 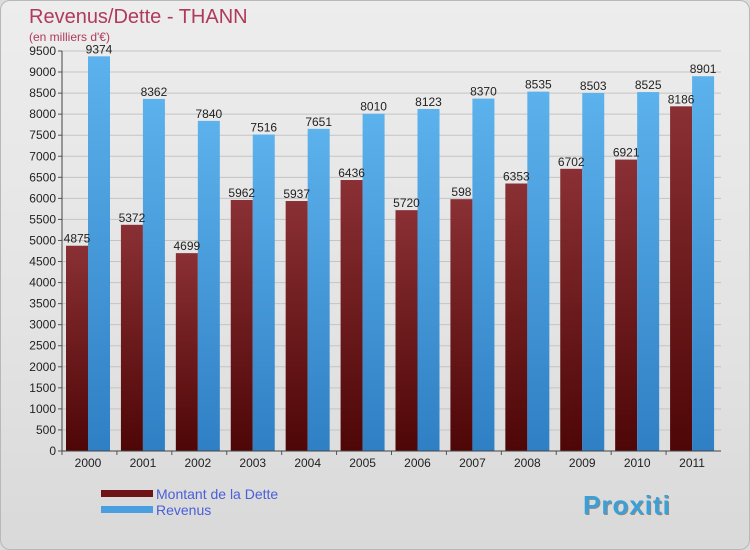 What do you see at coordinates (132, 218) in the screenshot?
I see `data-label-dette: 5372` at bounding box center [132, 218].